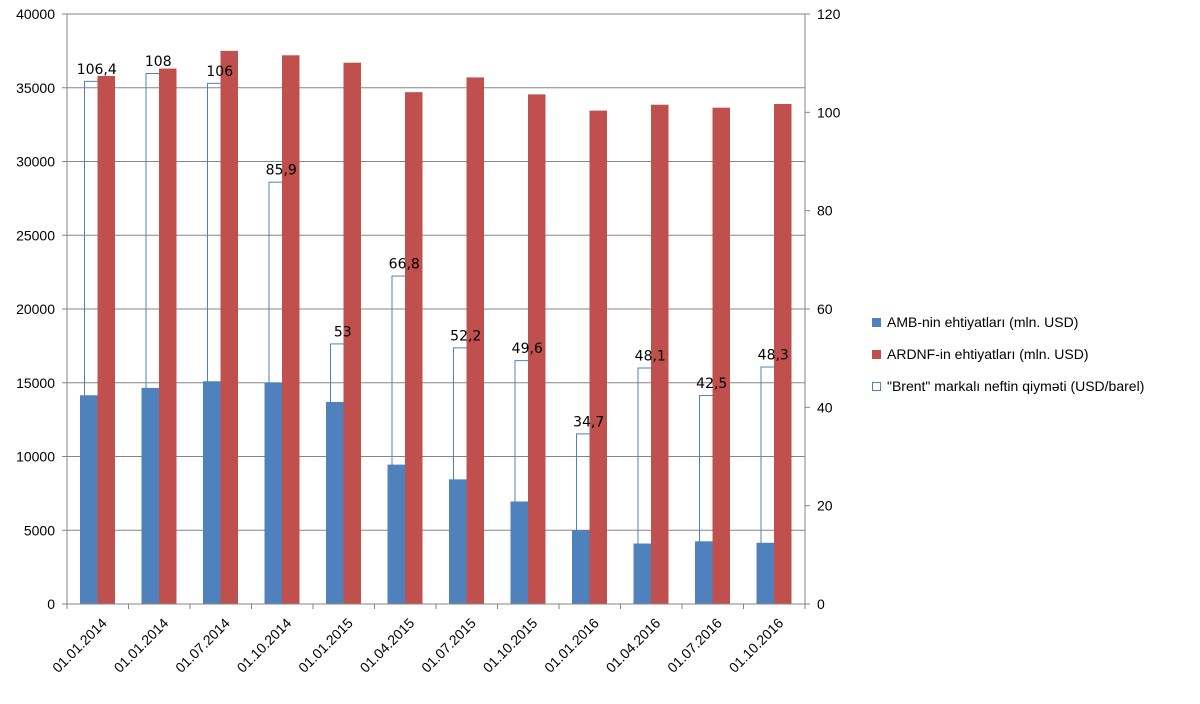 Image resolution: width=1200 pixels, height=704 pixels. I want to click on brent-data-label: 48,3, so click(773, 356).